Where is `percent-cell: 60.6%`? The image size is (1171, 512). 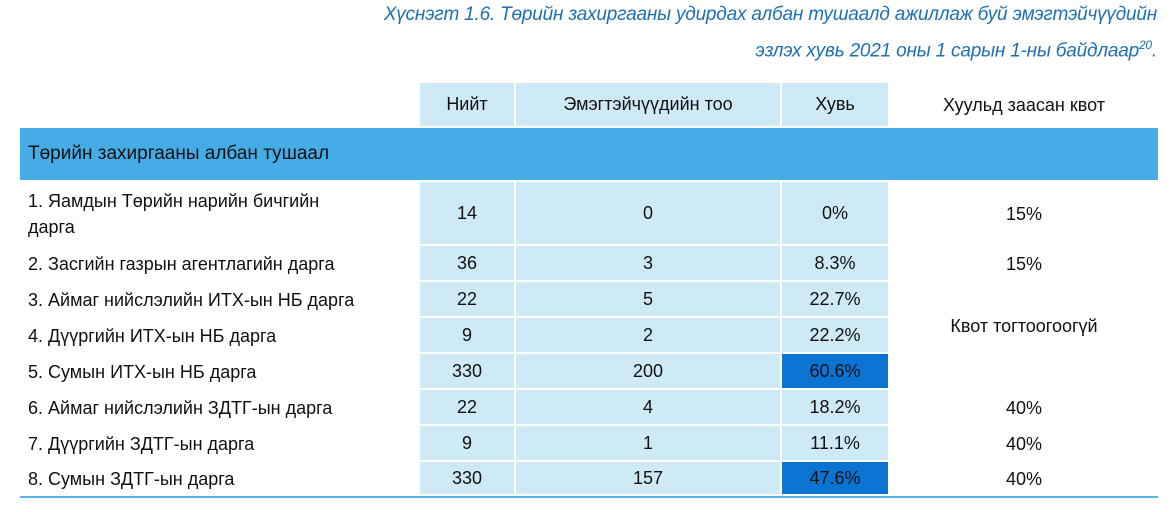 percent-cell: 60.6% is located at coordinates (836, 372).